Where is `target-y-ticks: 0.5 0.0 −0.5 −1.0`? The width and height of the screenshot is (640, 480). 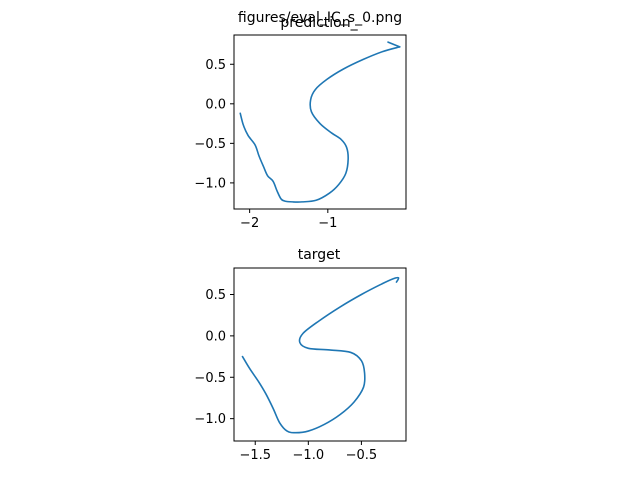 target-y-ticks: 0.5 0.0 −0.5 −1.0 is located at coordinates (214, 357).